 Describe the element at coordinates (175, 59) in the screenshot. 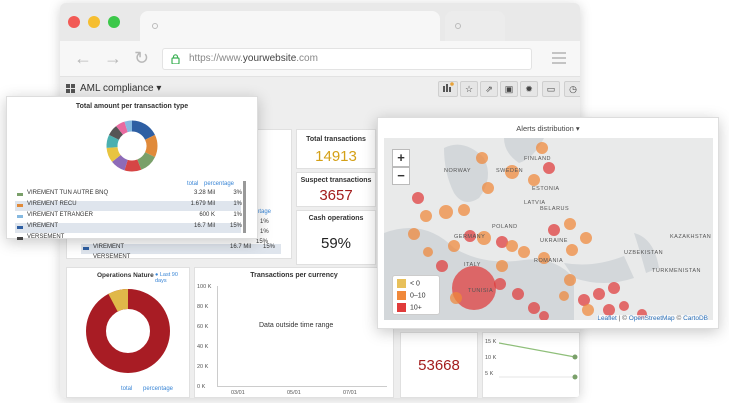

I see `lock-icon` at that location.